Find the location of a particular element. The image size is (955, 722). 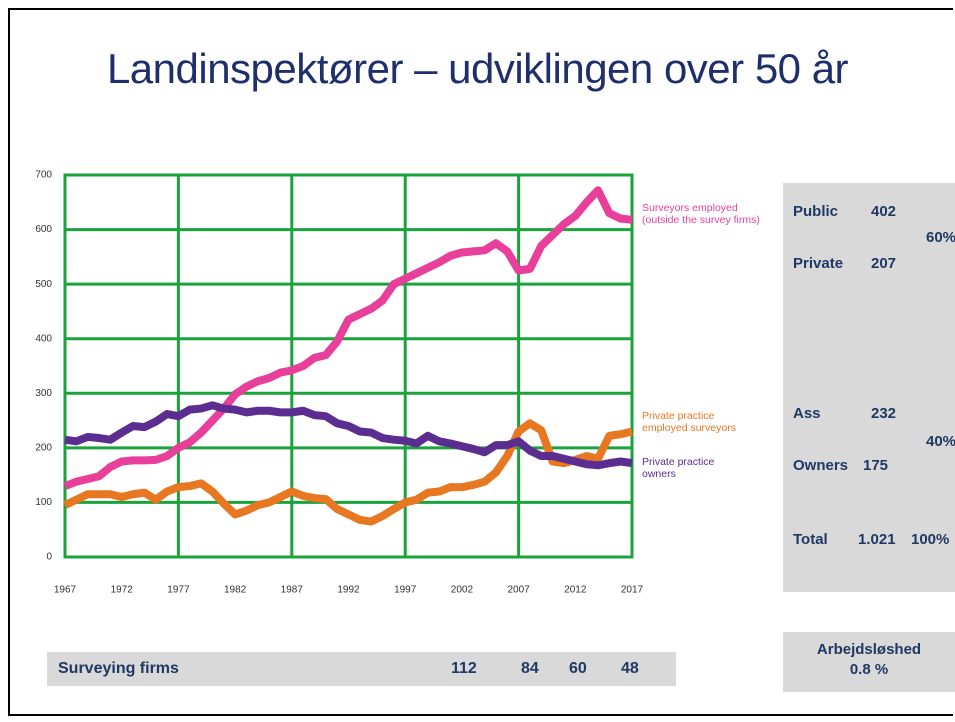

x-tick-label: 1987 is located at coordinates (292, 590).